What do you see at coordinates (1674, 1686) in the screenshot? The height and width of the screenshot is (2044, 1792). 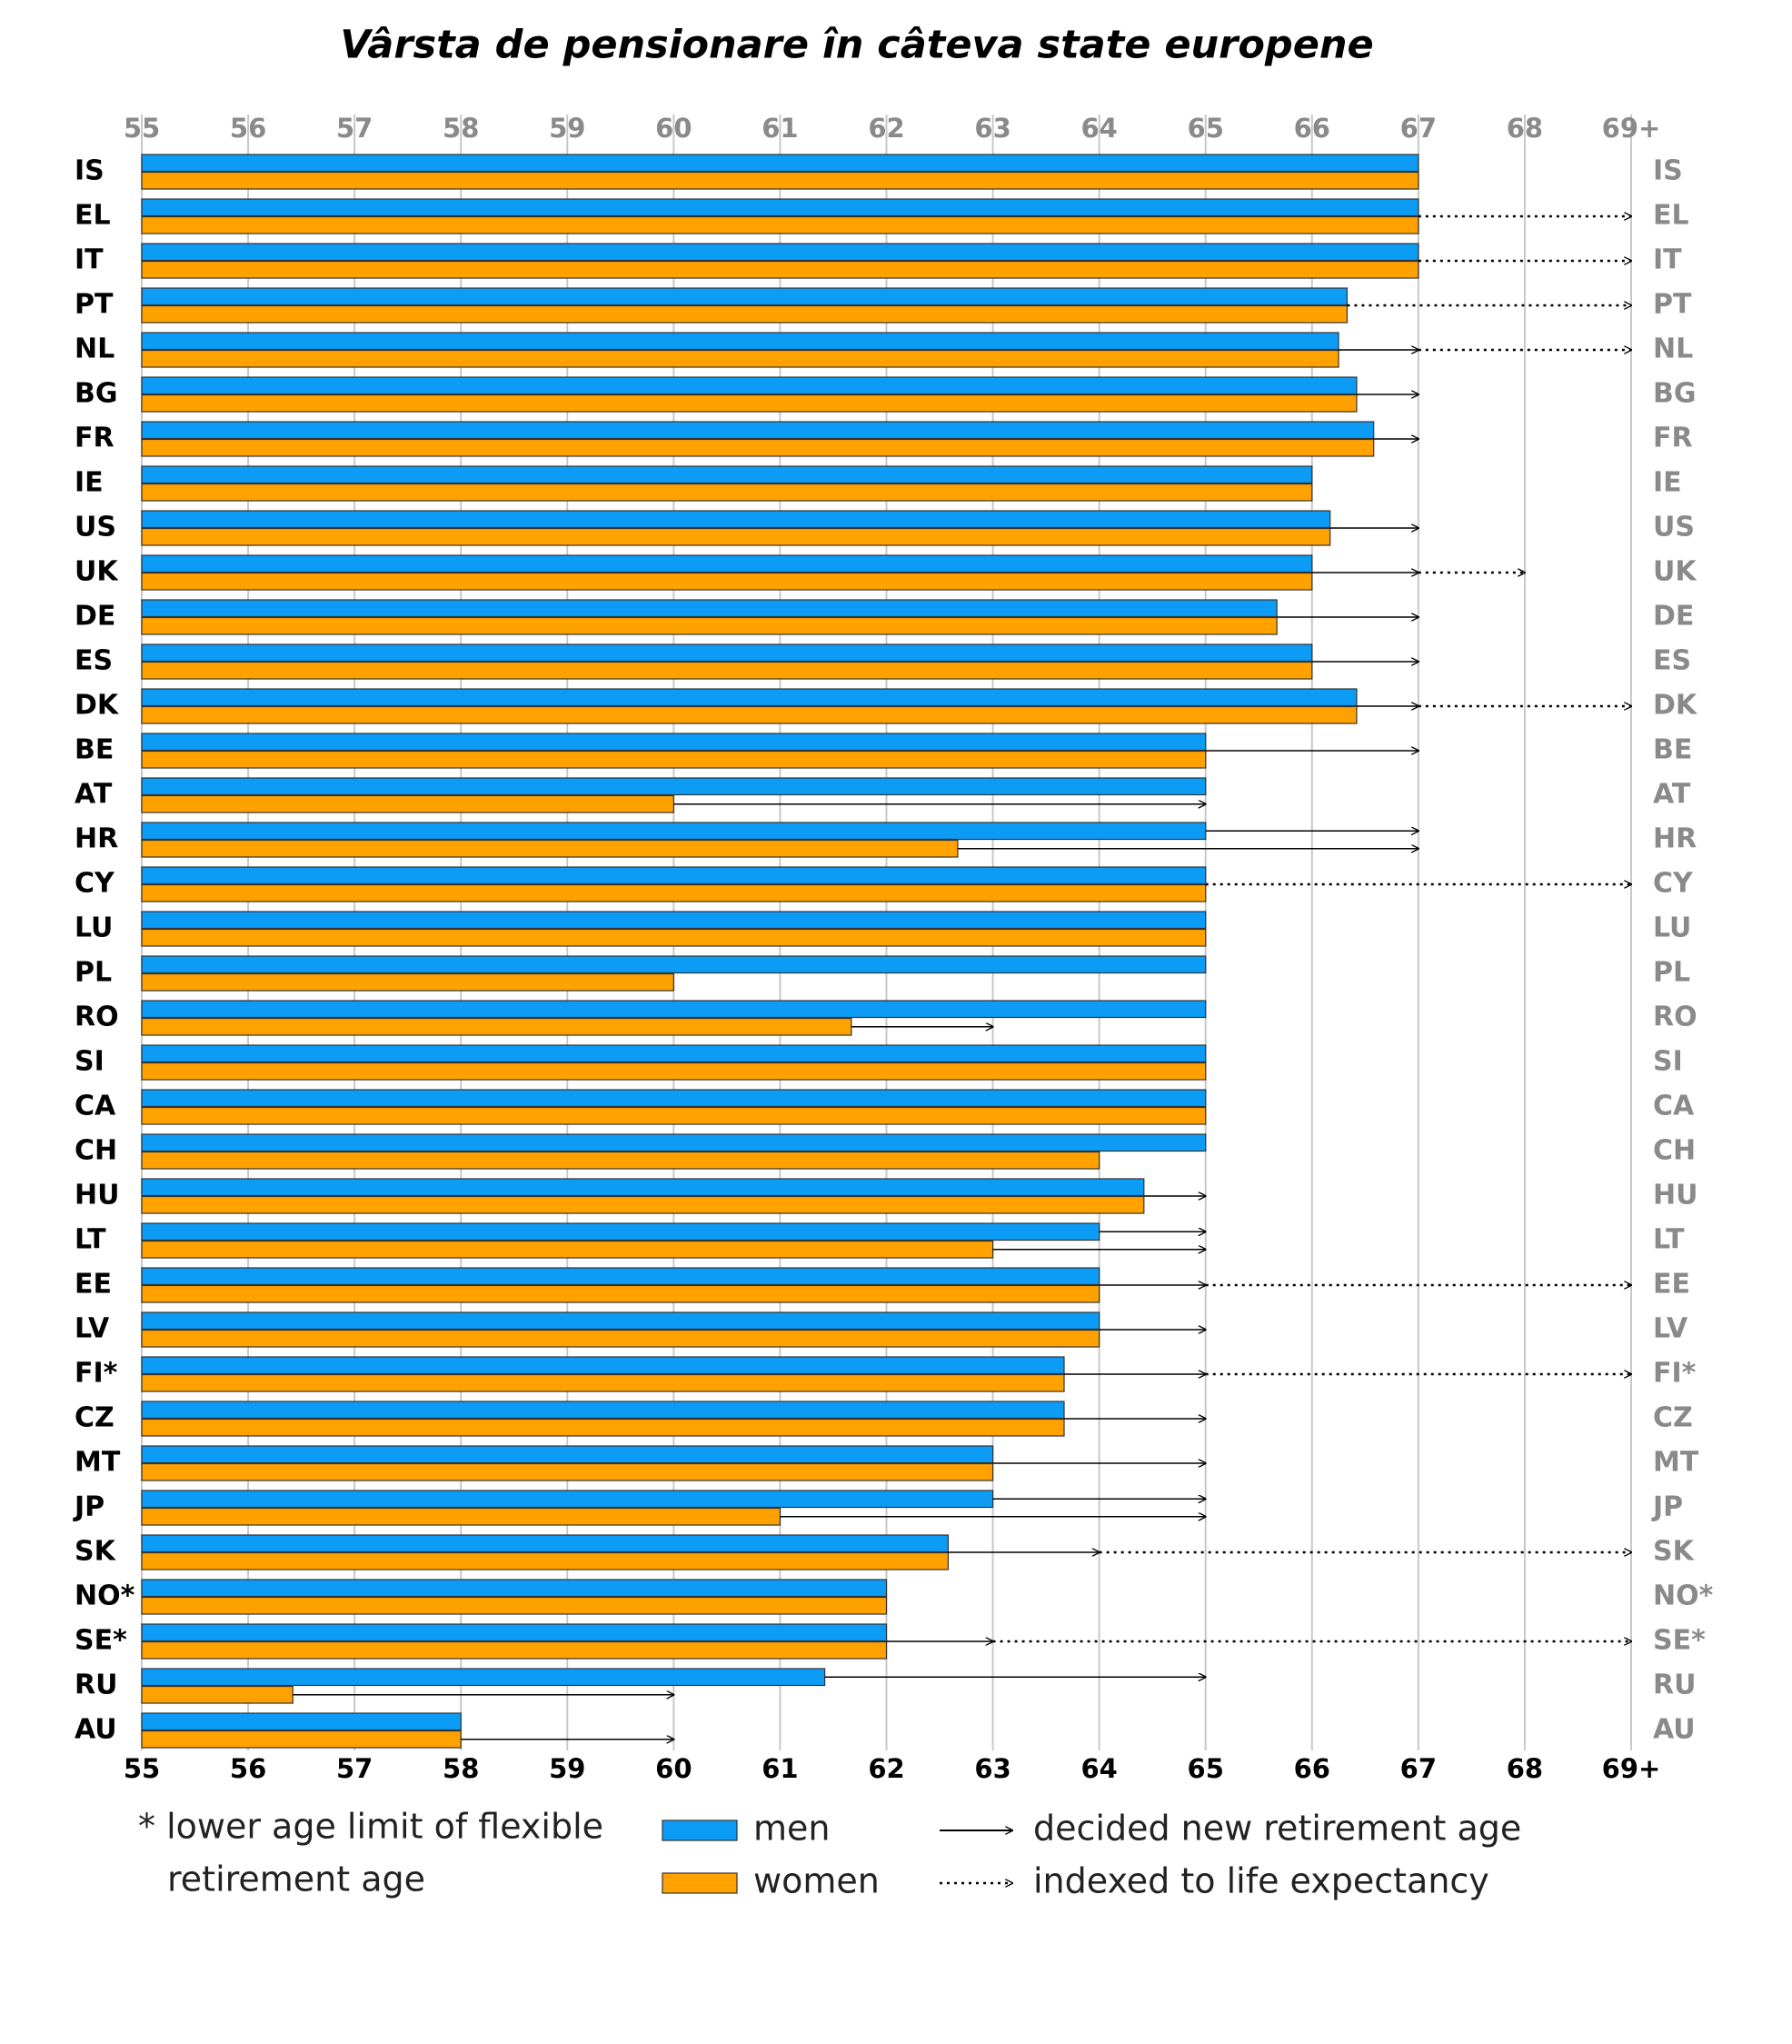 I see `y-tick-label-right: RU` at bounding box center [1674, 1686].